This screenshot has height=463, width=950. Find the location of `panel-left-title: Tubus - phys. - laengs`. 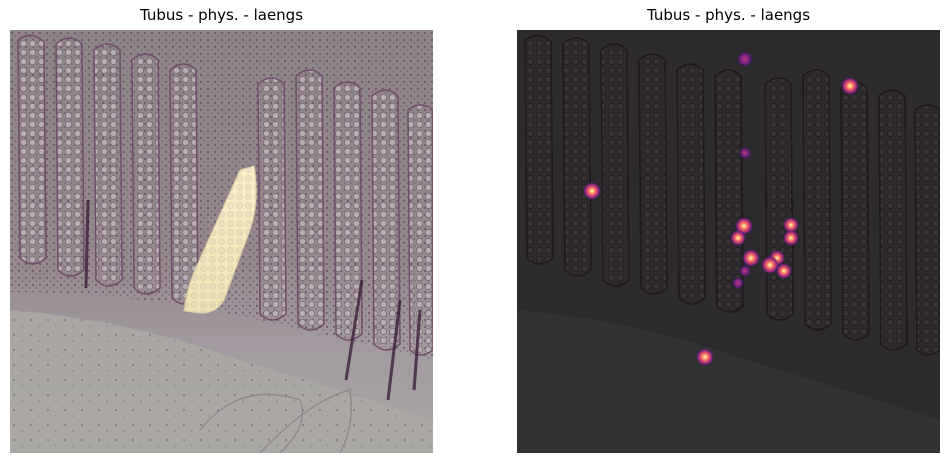

panel-left-title: Tubus - phys. - laengs is located at coordinates (221, 15).